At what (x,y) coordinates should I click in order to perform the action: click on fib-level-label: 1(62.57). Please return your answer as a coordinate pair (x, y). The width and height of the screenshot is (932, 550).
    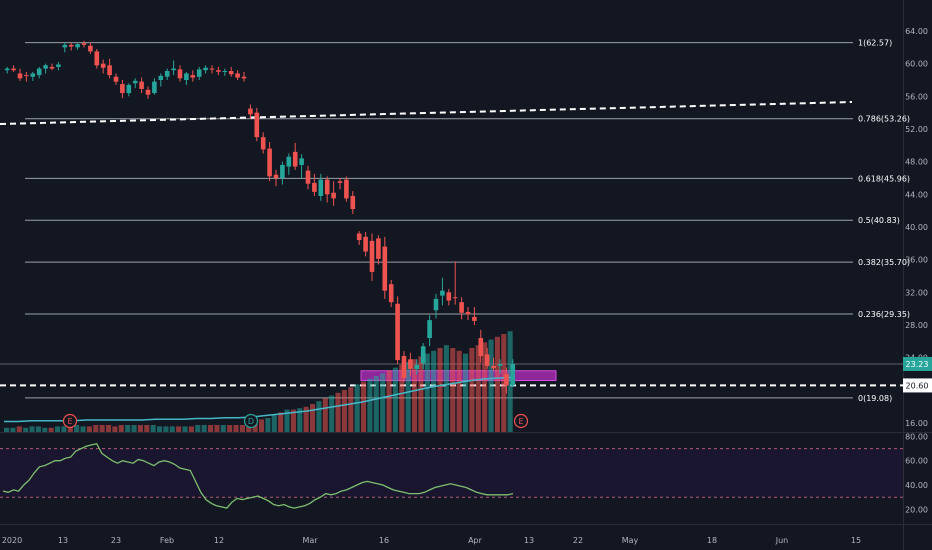
    Looking at the image, I should click on (875, 43).